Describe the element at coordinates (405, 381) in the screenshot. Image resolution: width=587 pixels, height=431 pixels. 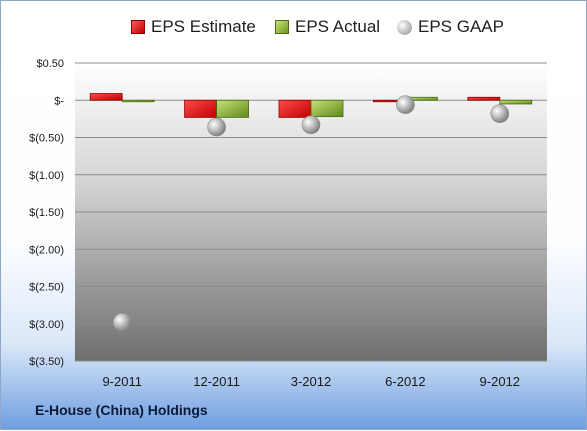
I see `x-tick-label: 6-2012` at that location.